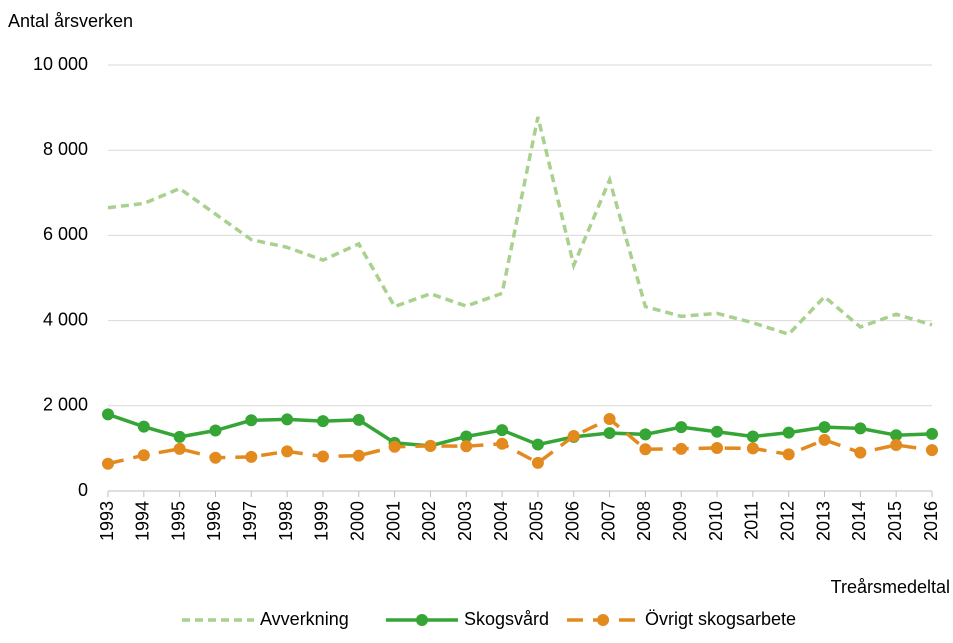 This screenshot has height=643, width=953. I want to click on x-tick-label: 2009, so click(680, 521).